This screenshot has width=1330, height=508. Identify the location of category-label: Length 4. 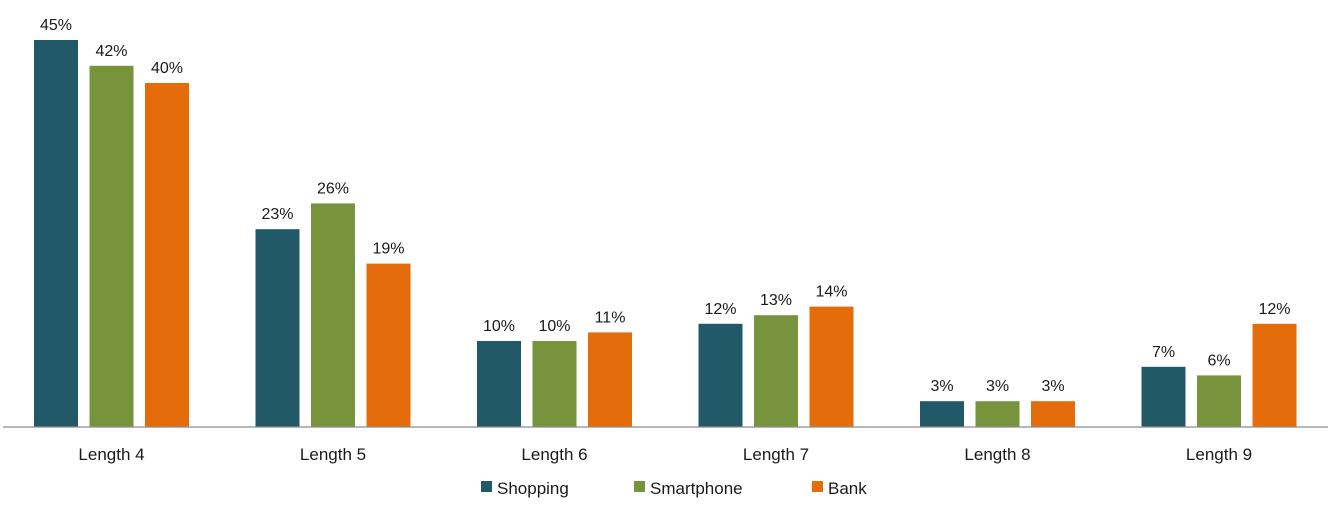
(111, 454).